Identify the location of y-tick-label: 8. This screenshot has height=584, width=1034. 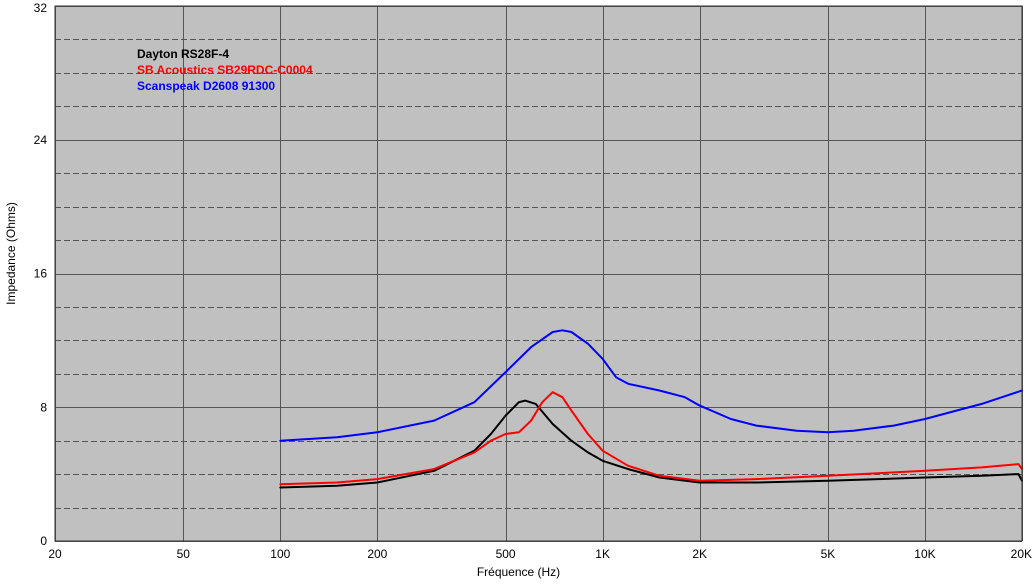
(43, 407).